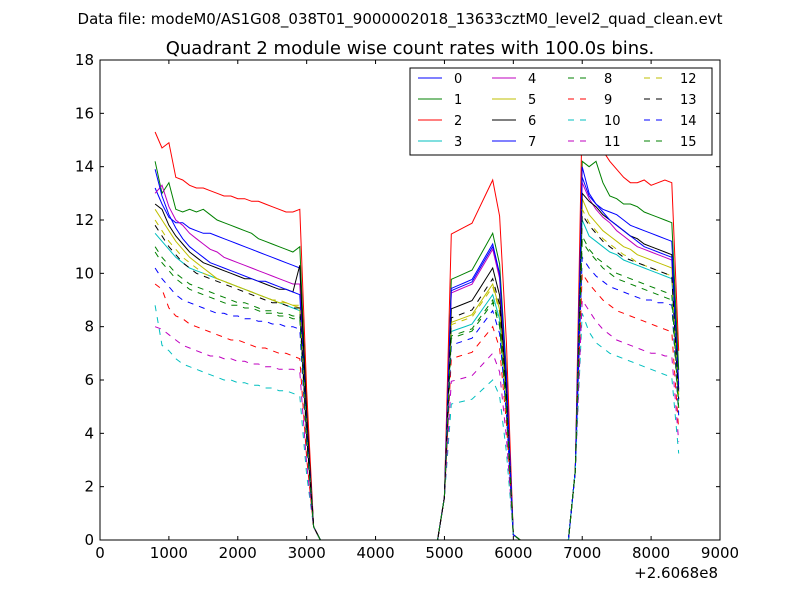 This screenshot has width=800, height=600. Describe the element at coordinates (688, 100) in the screenshot. I see `legend-label-13: 13` at that location.